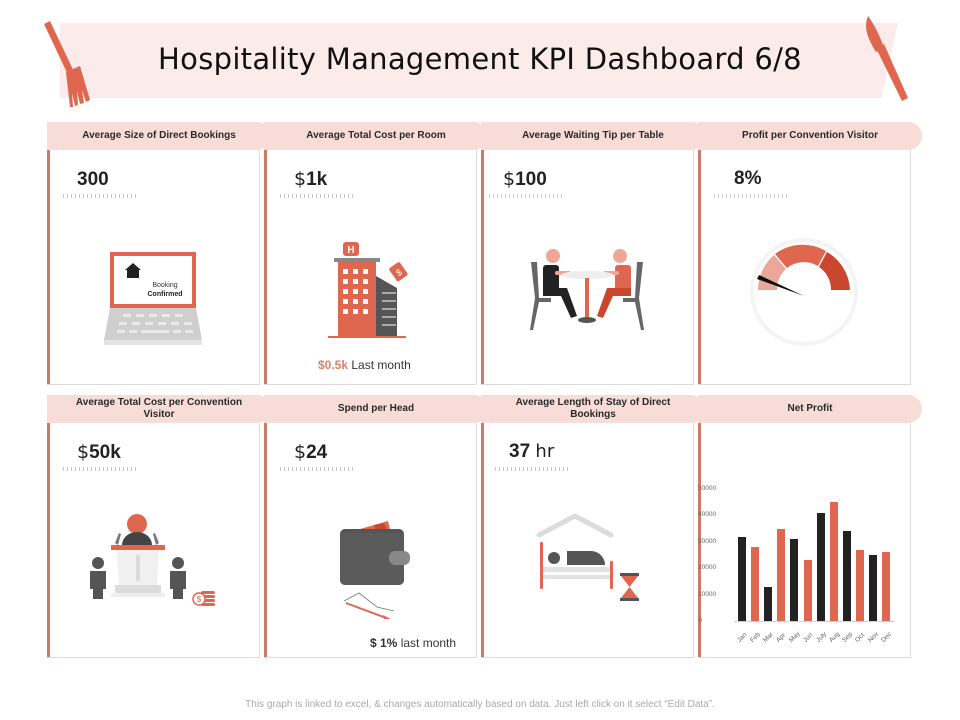 Image resolution: width=960 pixels, height=720 pixels. I want to click on card-title: Average Total Cost per Room, so click(376, 136).